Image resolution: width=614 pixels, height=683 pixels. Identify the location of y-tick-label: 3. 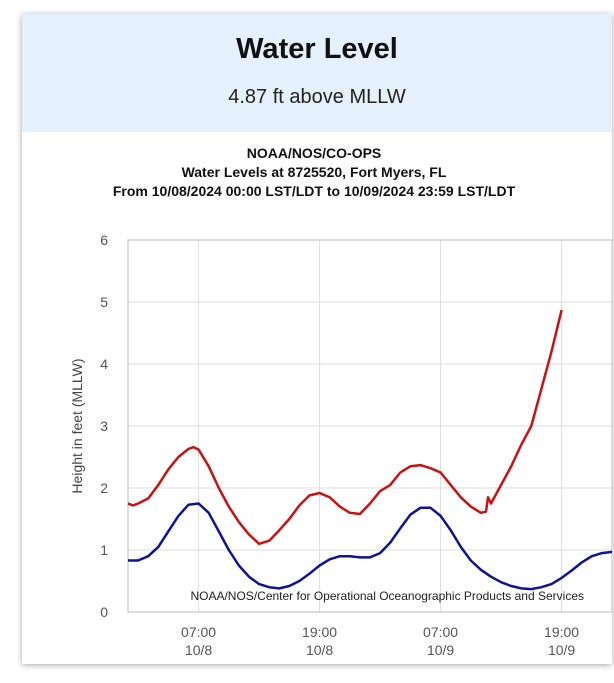
(104, 426).